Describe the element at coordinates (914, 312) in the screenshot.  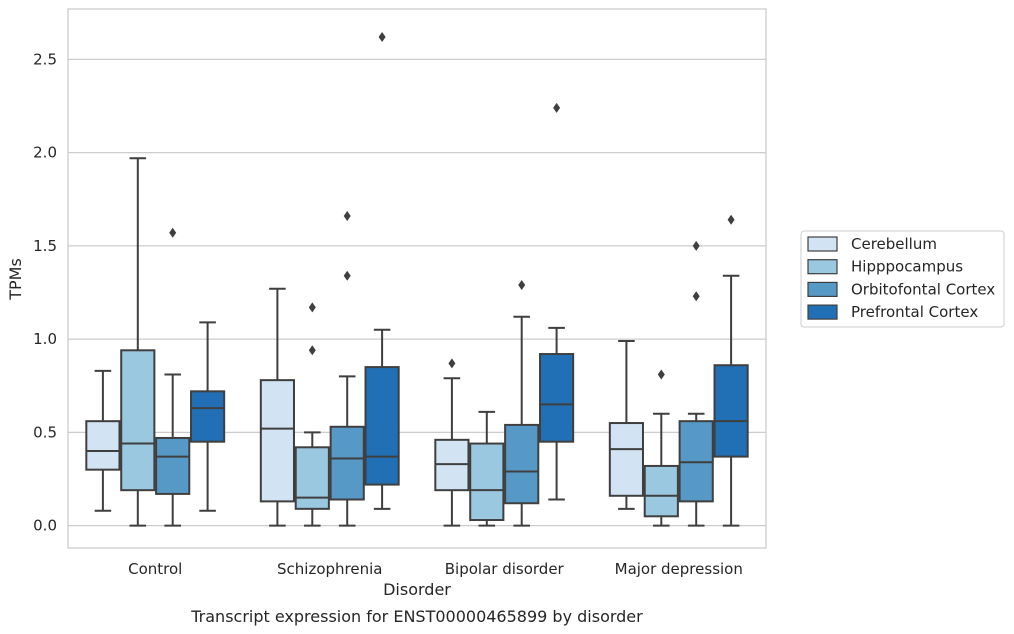
I see `legend-label: Prefrontal Cortex` at that location.